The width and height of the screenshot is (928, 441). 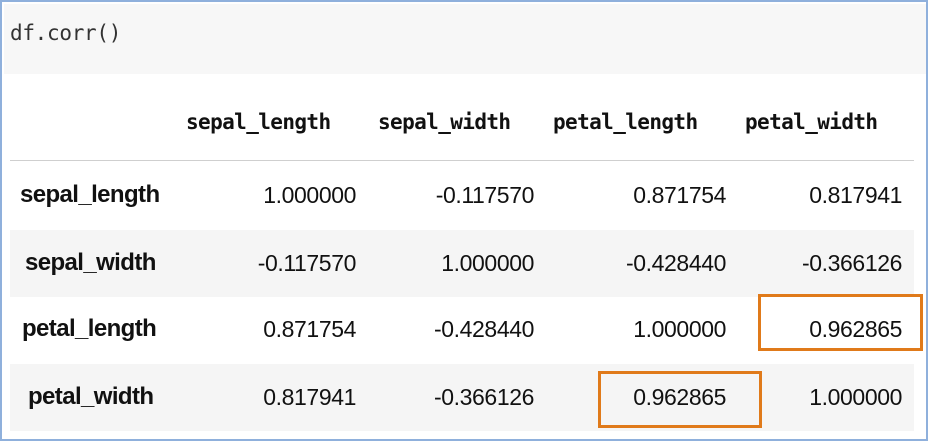 What do you see at coordinates (90, 194) in the screenshot?
I see `row-header-sepal-length: sepal_length` at bounding box center [90, 194].